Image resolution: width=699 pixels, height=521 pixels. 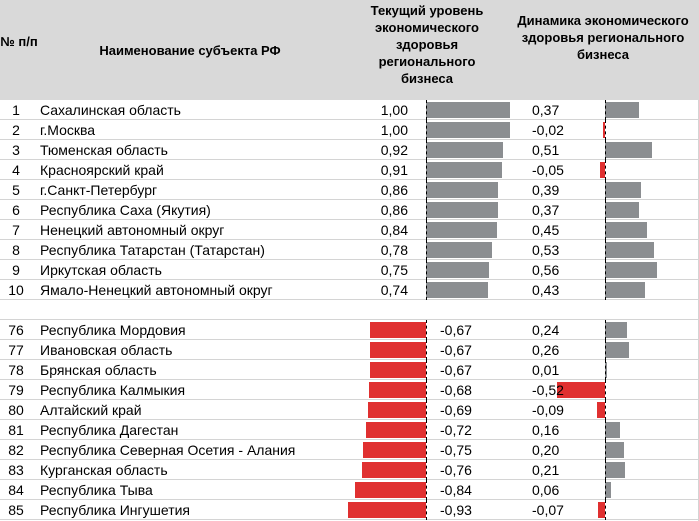 I want to click on region-name: Республика Калмыкия, so click(x=113, y=390).